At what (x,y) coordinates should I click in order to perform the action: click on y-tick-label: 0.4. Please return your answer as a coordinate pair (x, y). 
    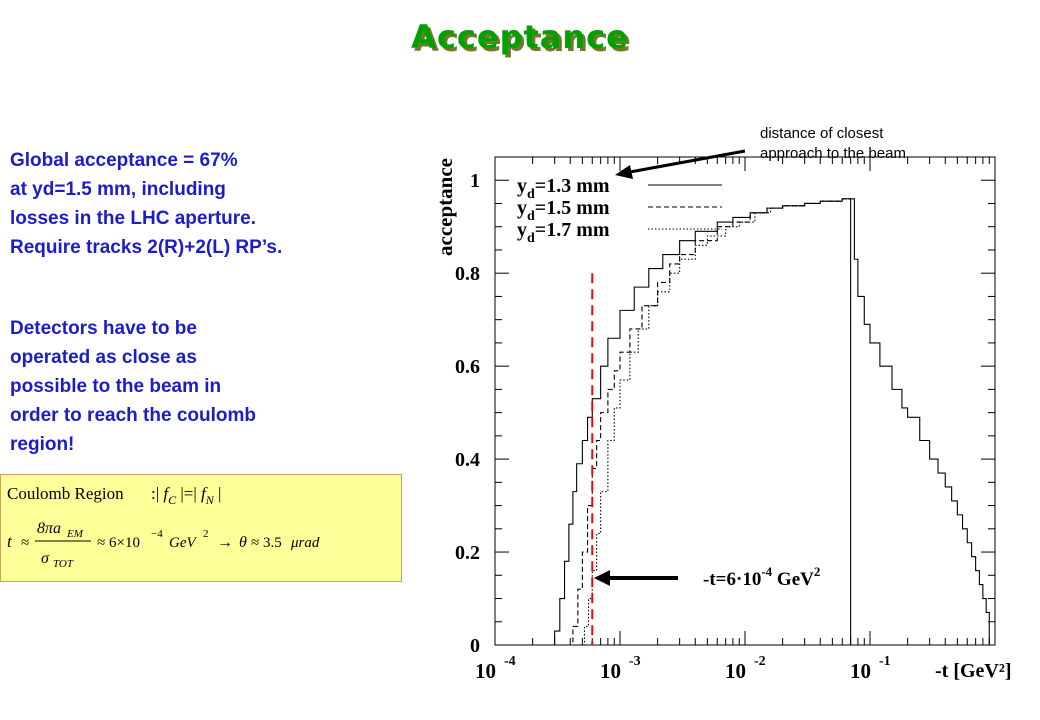
    Looking at the image, I should click on (467, 460).